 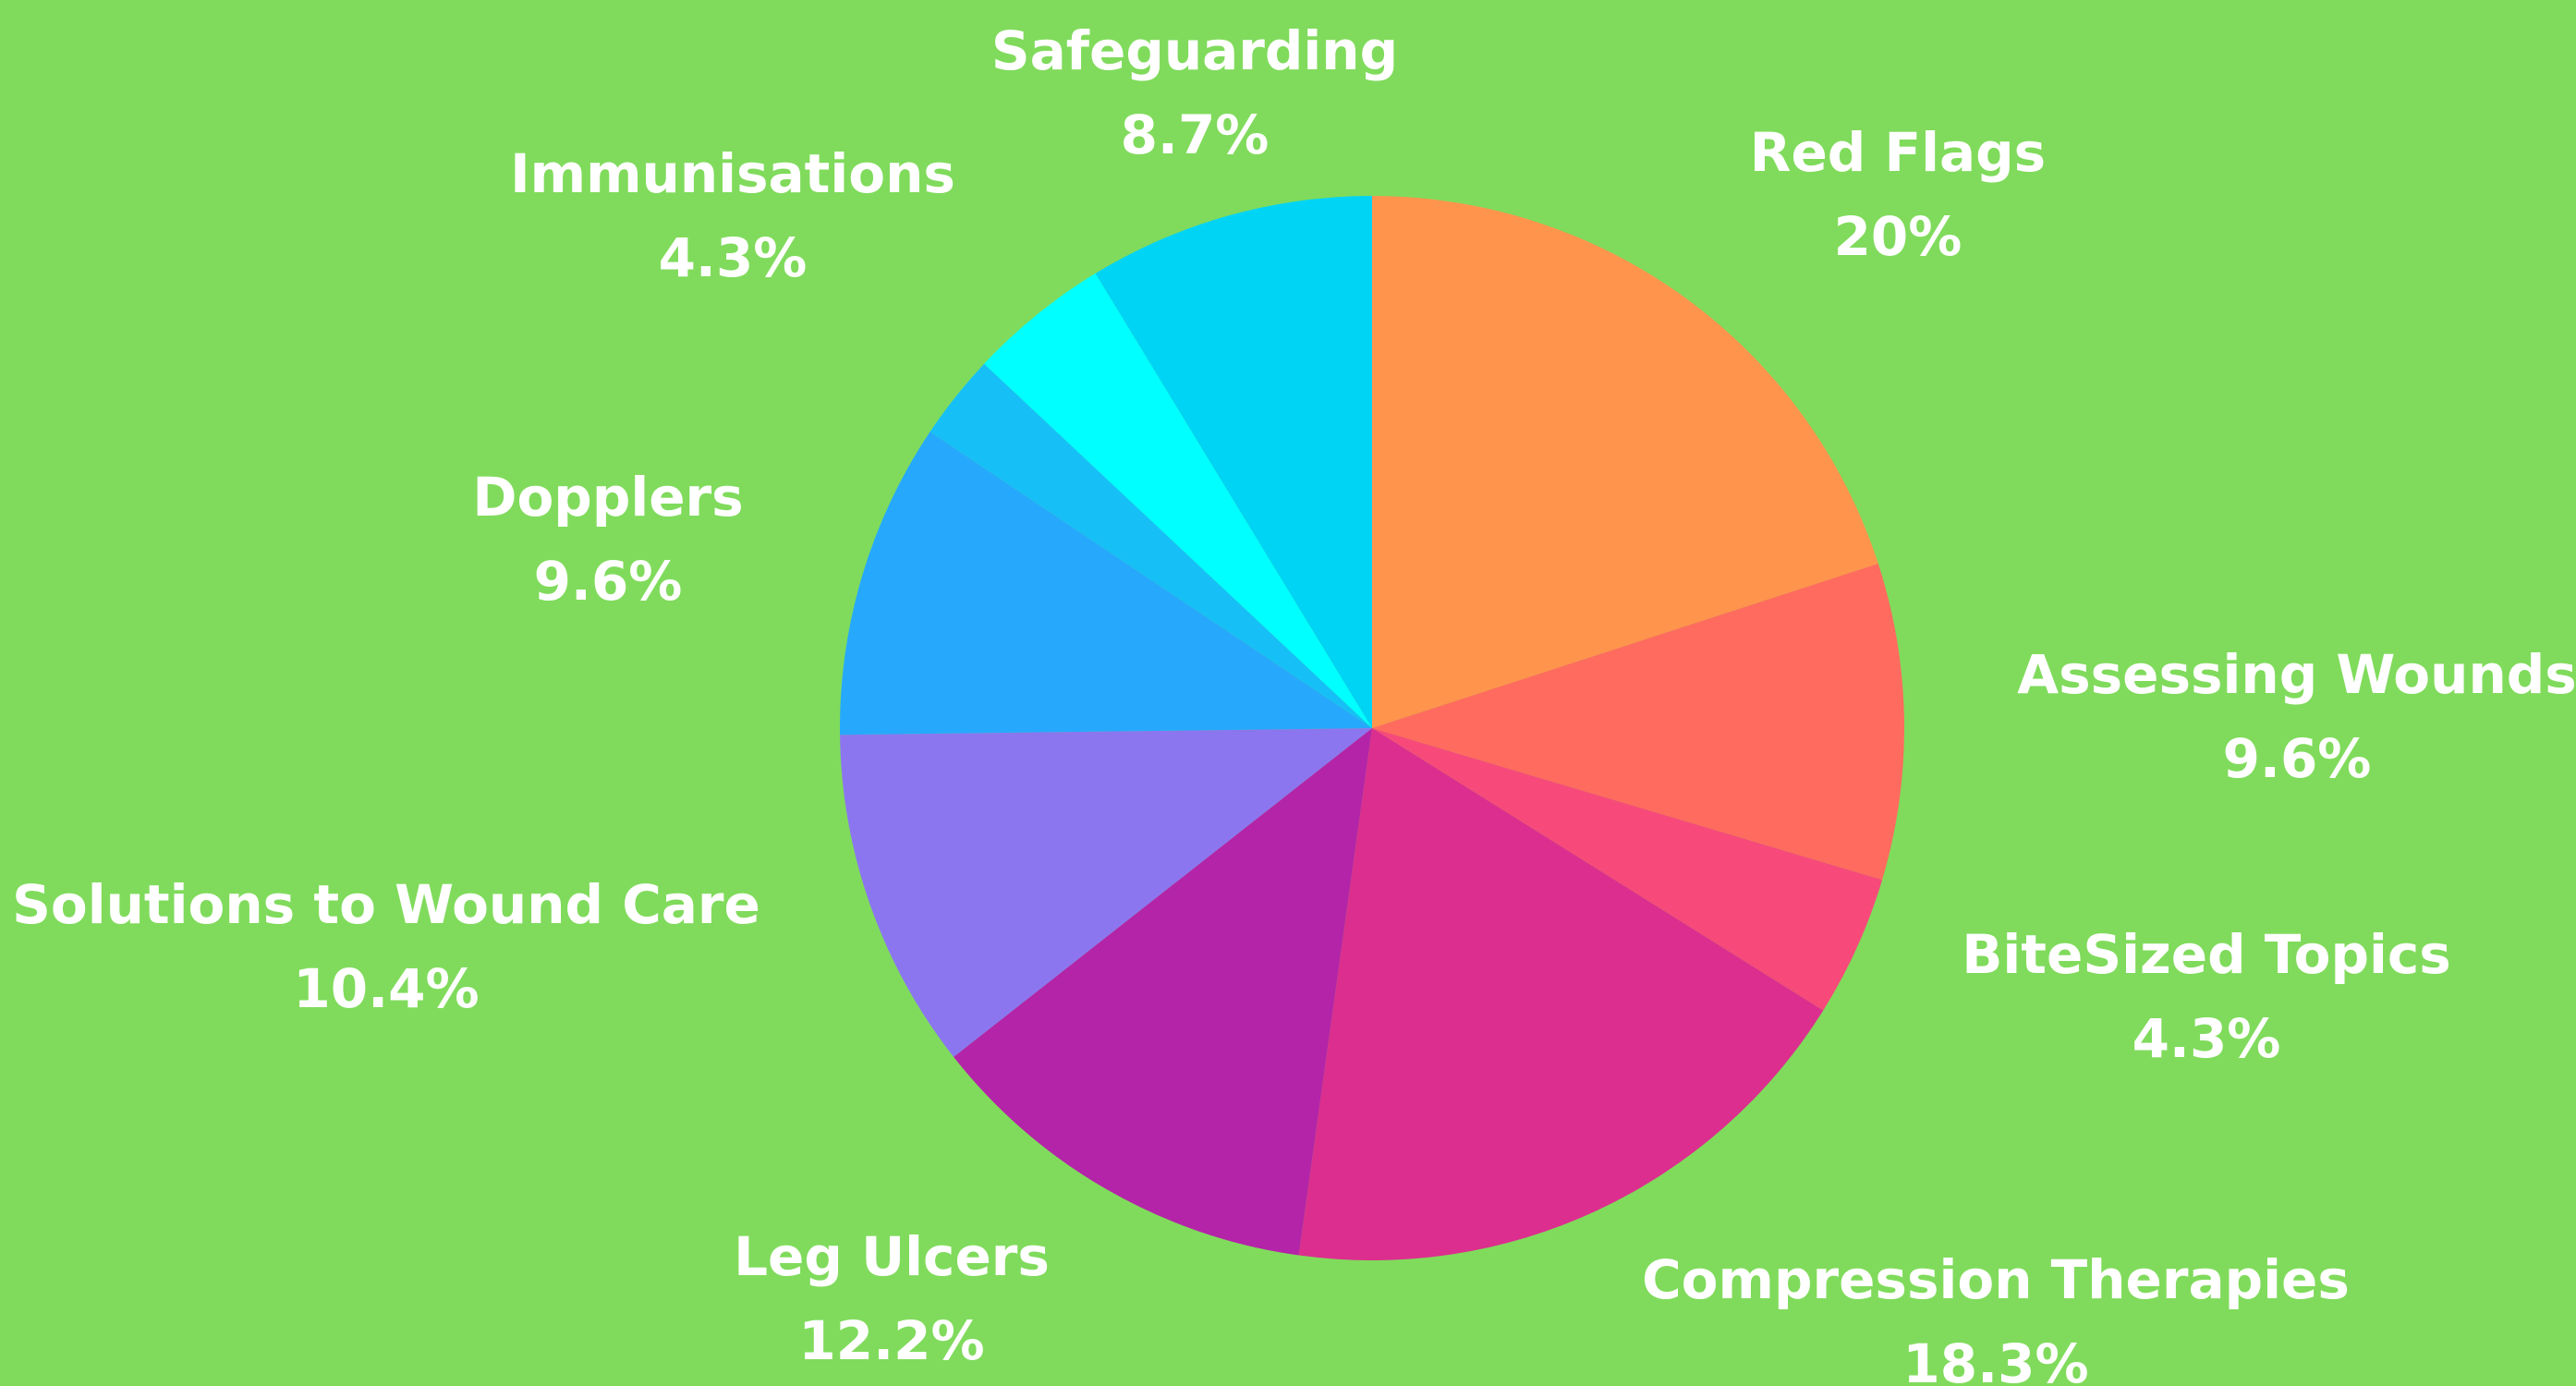 What do you see at coordinates (607, 498) in the screenshot?
I see `slice-label: Dopplers` at bounding box center [607, 498].